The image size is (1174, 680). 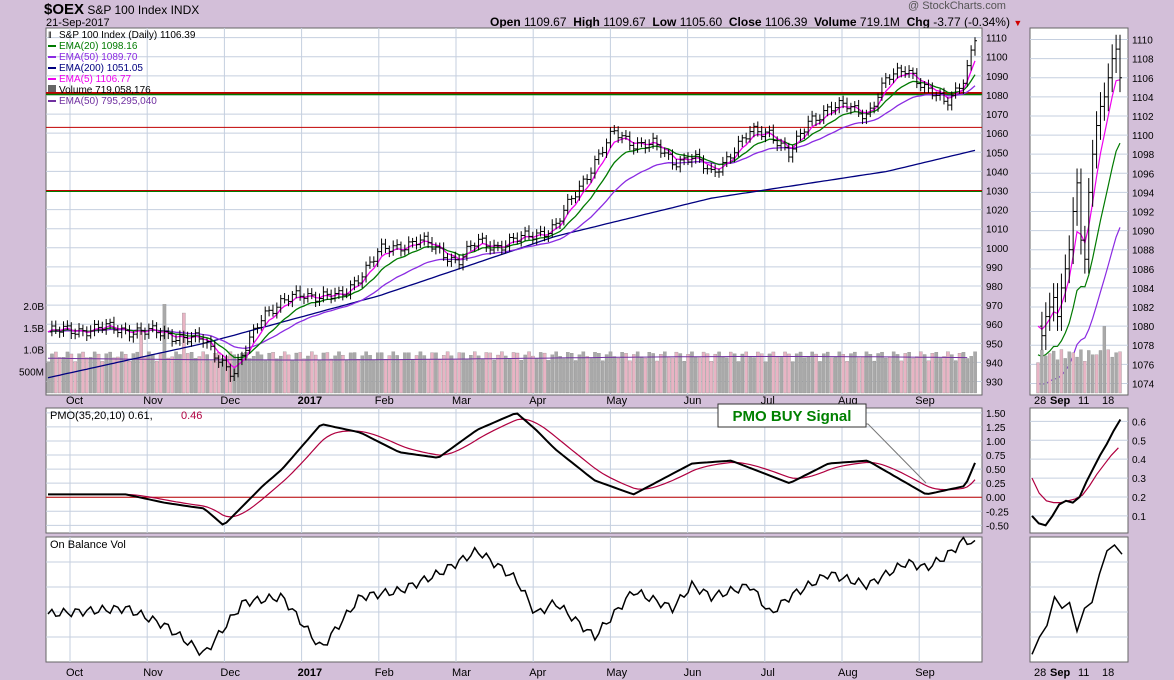 I want to click on watermark: @ StockCharts.com, so click(x=957, y=6).